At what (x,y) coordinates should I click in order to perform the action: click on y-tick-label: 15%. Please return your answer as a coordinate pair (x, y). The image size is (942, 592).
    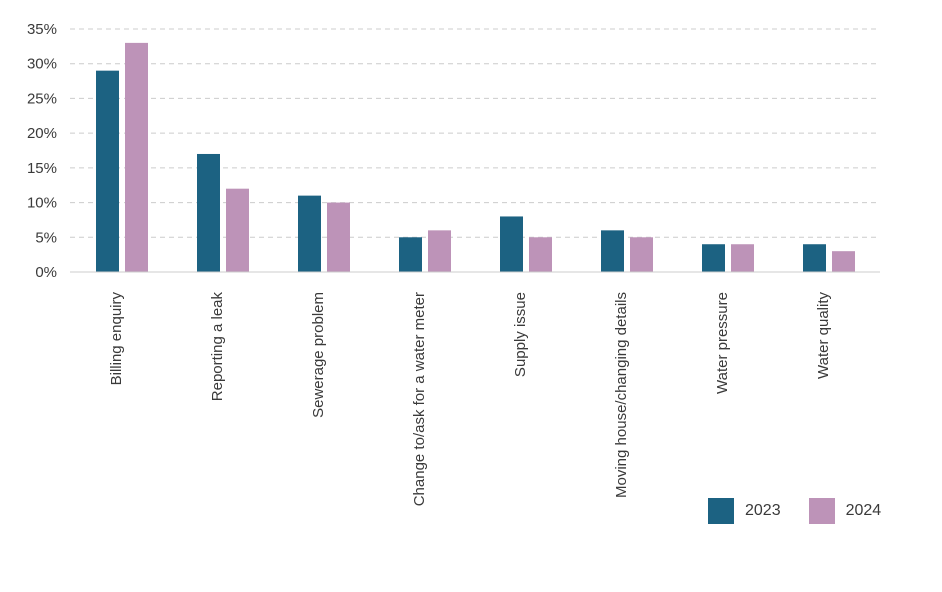
    Looking at the image, I should click on (42, 168).